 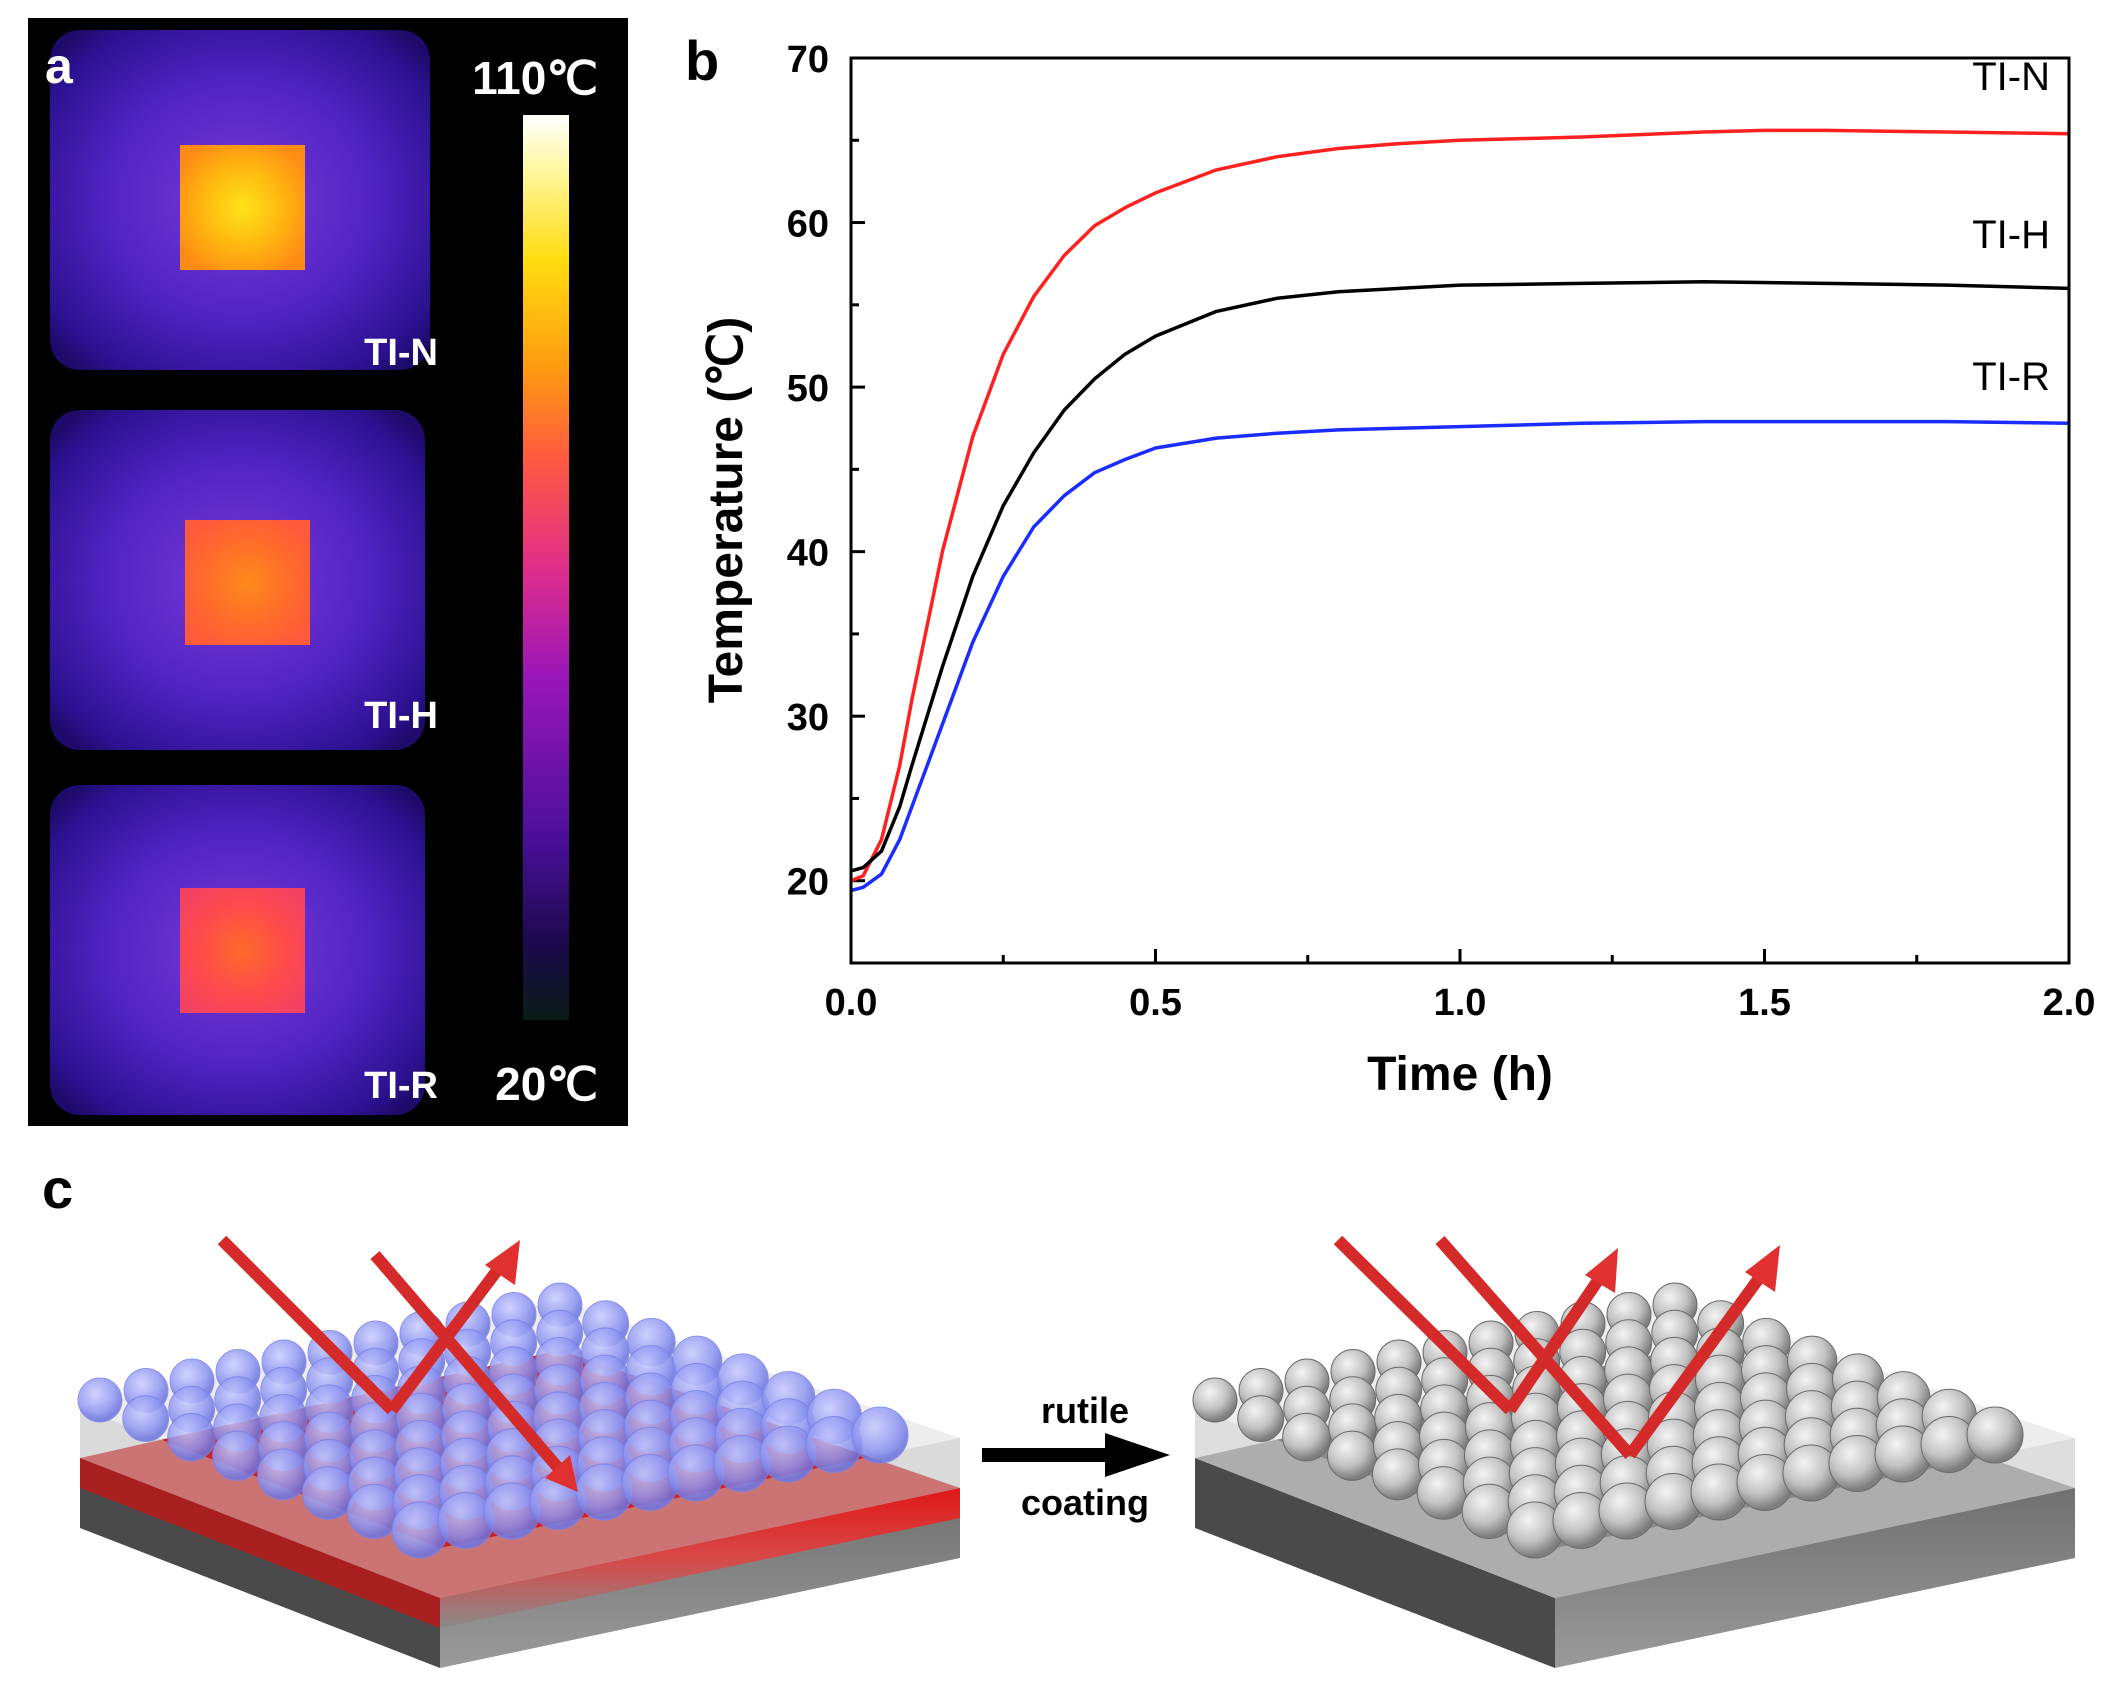 What do you see at coordinates (401, 716) in the screenshot?
I see `sample-label-ti-h: TI-H` at bounding box center [401, 716].